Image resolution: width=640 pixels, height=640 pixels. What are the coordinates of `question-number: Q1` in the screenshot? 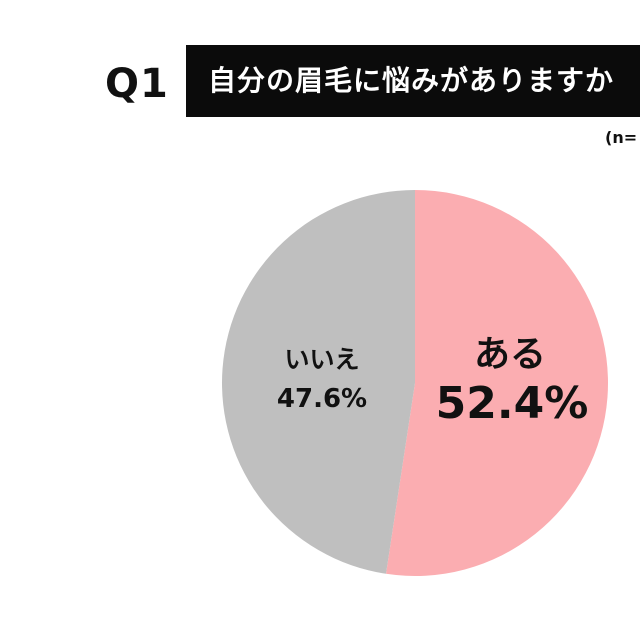 It's located at (137, 84).